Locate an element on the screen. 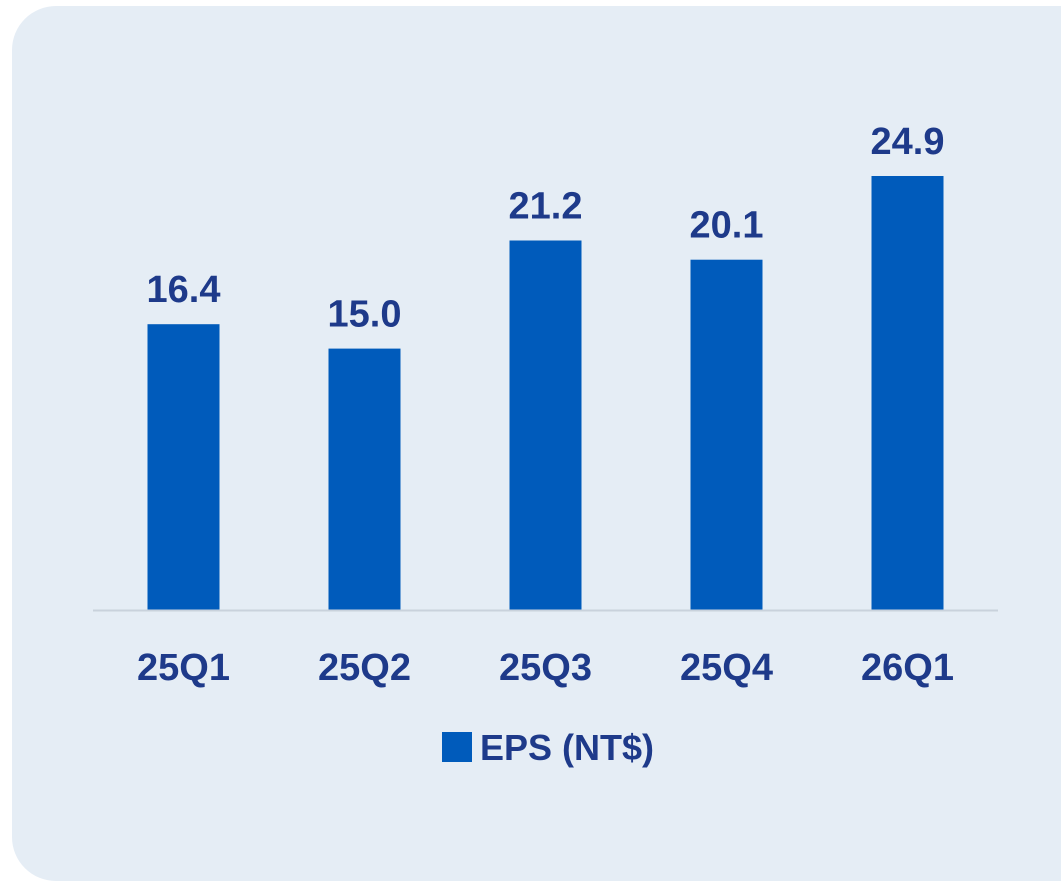 This screenshot has width=1061, height=881. x-tick-label-25Q3: 25Q3 is located at coordinates (545, 668).